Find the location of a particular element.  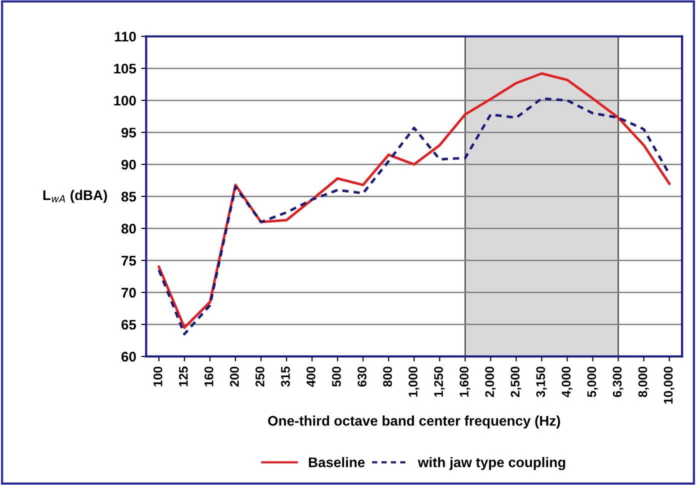

x-axis-title: One-third octave band center frequency (Hz) is located at coordinates (414, 422).